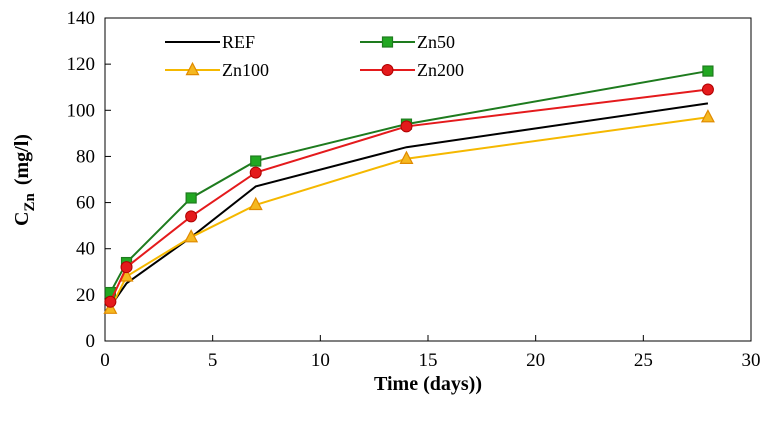 The height and width of the screenshot is (424, 770). Describe the element at coordinates (91, 341) in the screenshot. I see `y-tick-label-0: 0` at that location.